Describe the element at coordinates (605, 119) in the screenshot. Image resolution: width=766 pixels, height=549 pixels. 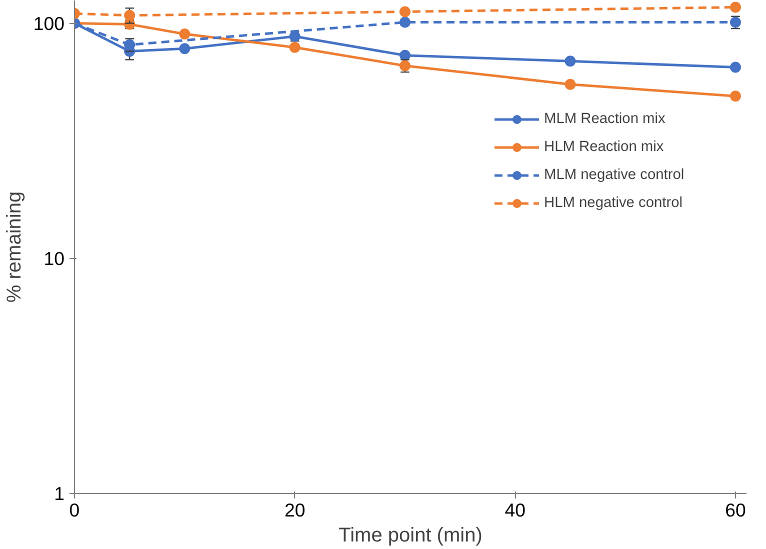
I see `legend-label: MLM Reaction mix` at that location.